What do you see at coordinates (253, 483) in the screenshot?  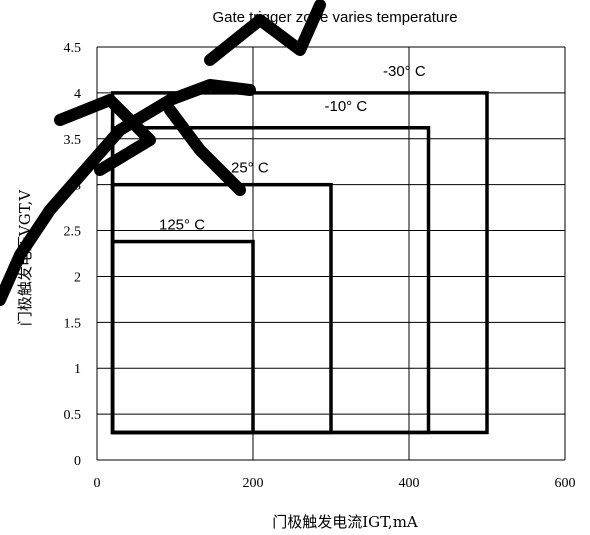 I see `x-tick-label: 200` at bounding box center [253, 483].